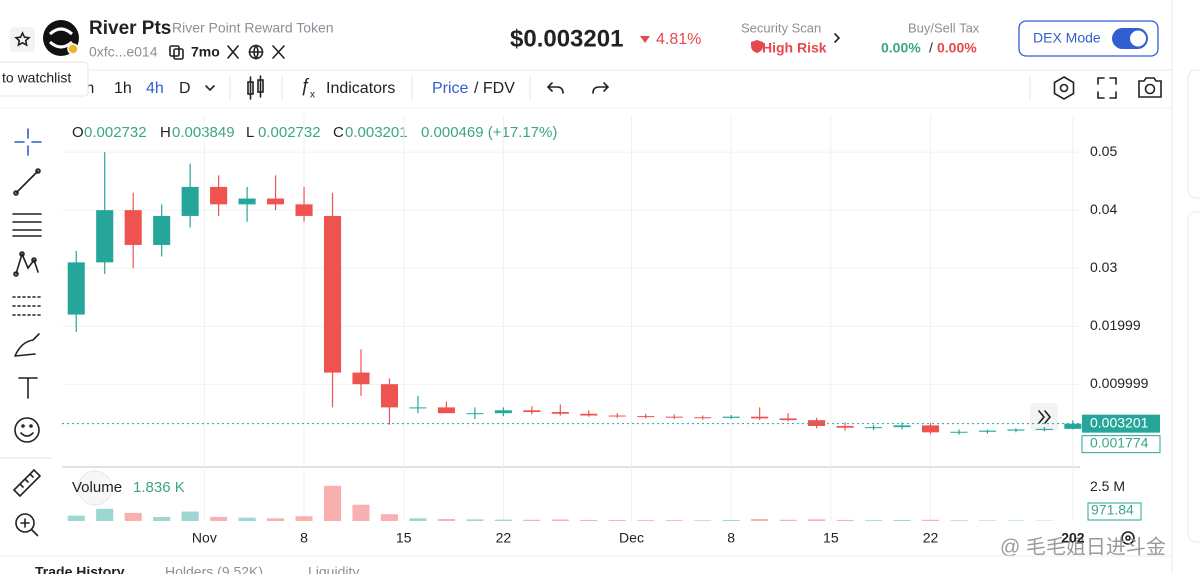  I want to click on last-price-label: 0.003201, so click(1119, 422).